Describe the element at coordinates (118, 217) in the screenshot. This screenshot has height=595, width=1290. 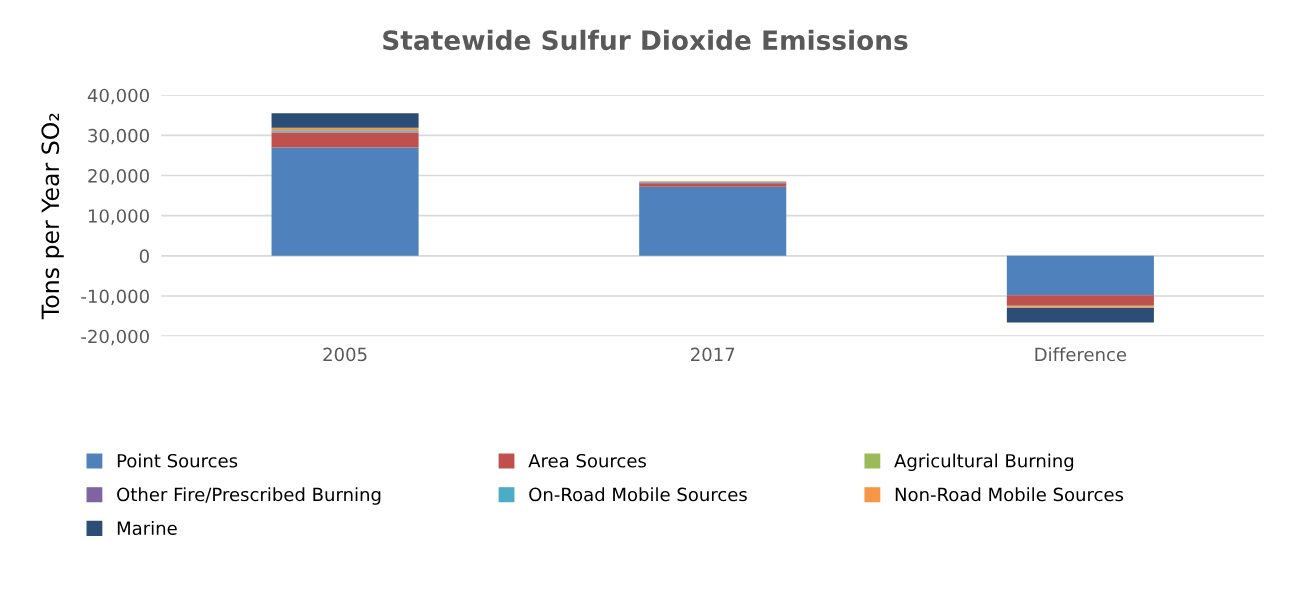
I see `y-tick-label: 10,000` at that location.